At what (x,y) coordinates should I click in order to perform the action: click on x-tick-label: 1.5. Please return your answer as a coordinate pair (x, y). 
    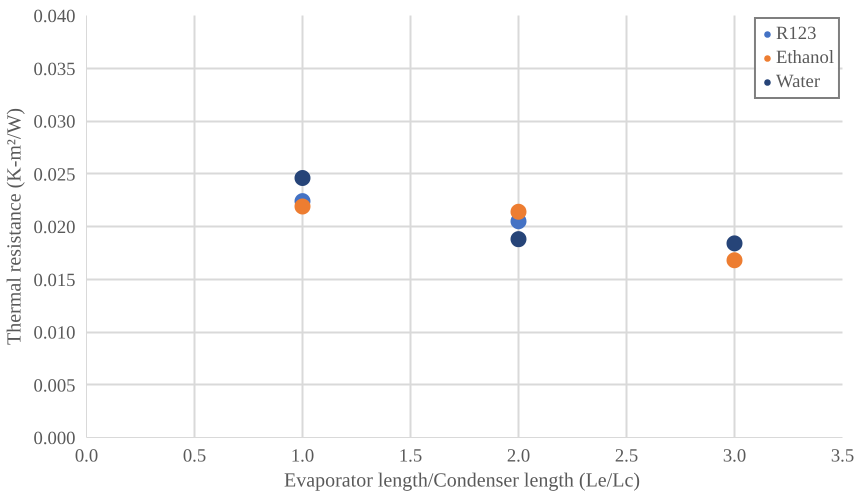
    Looking at the image, I should click on (410, 456).